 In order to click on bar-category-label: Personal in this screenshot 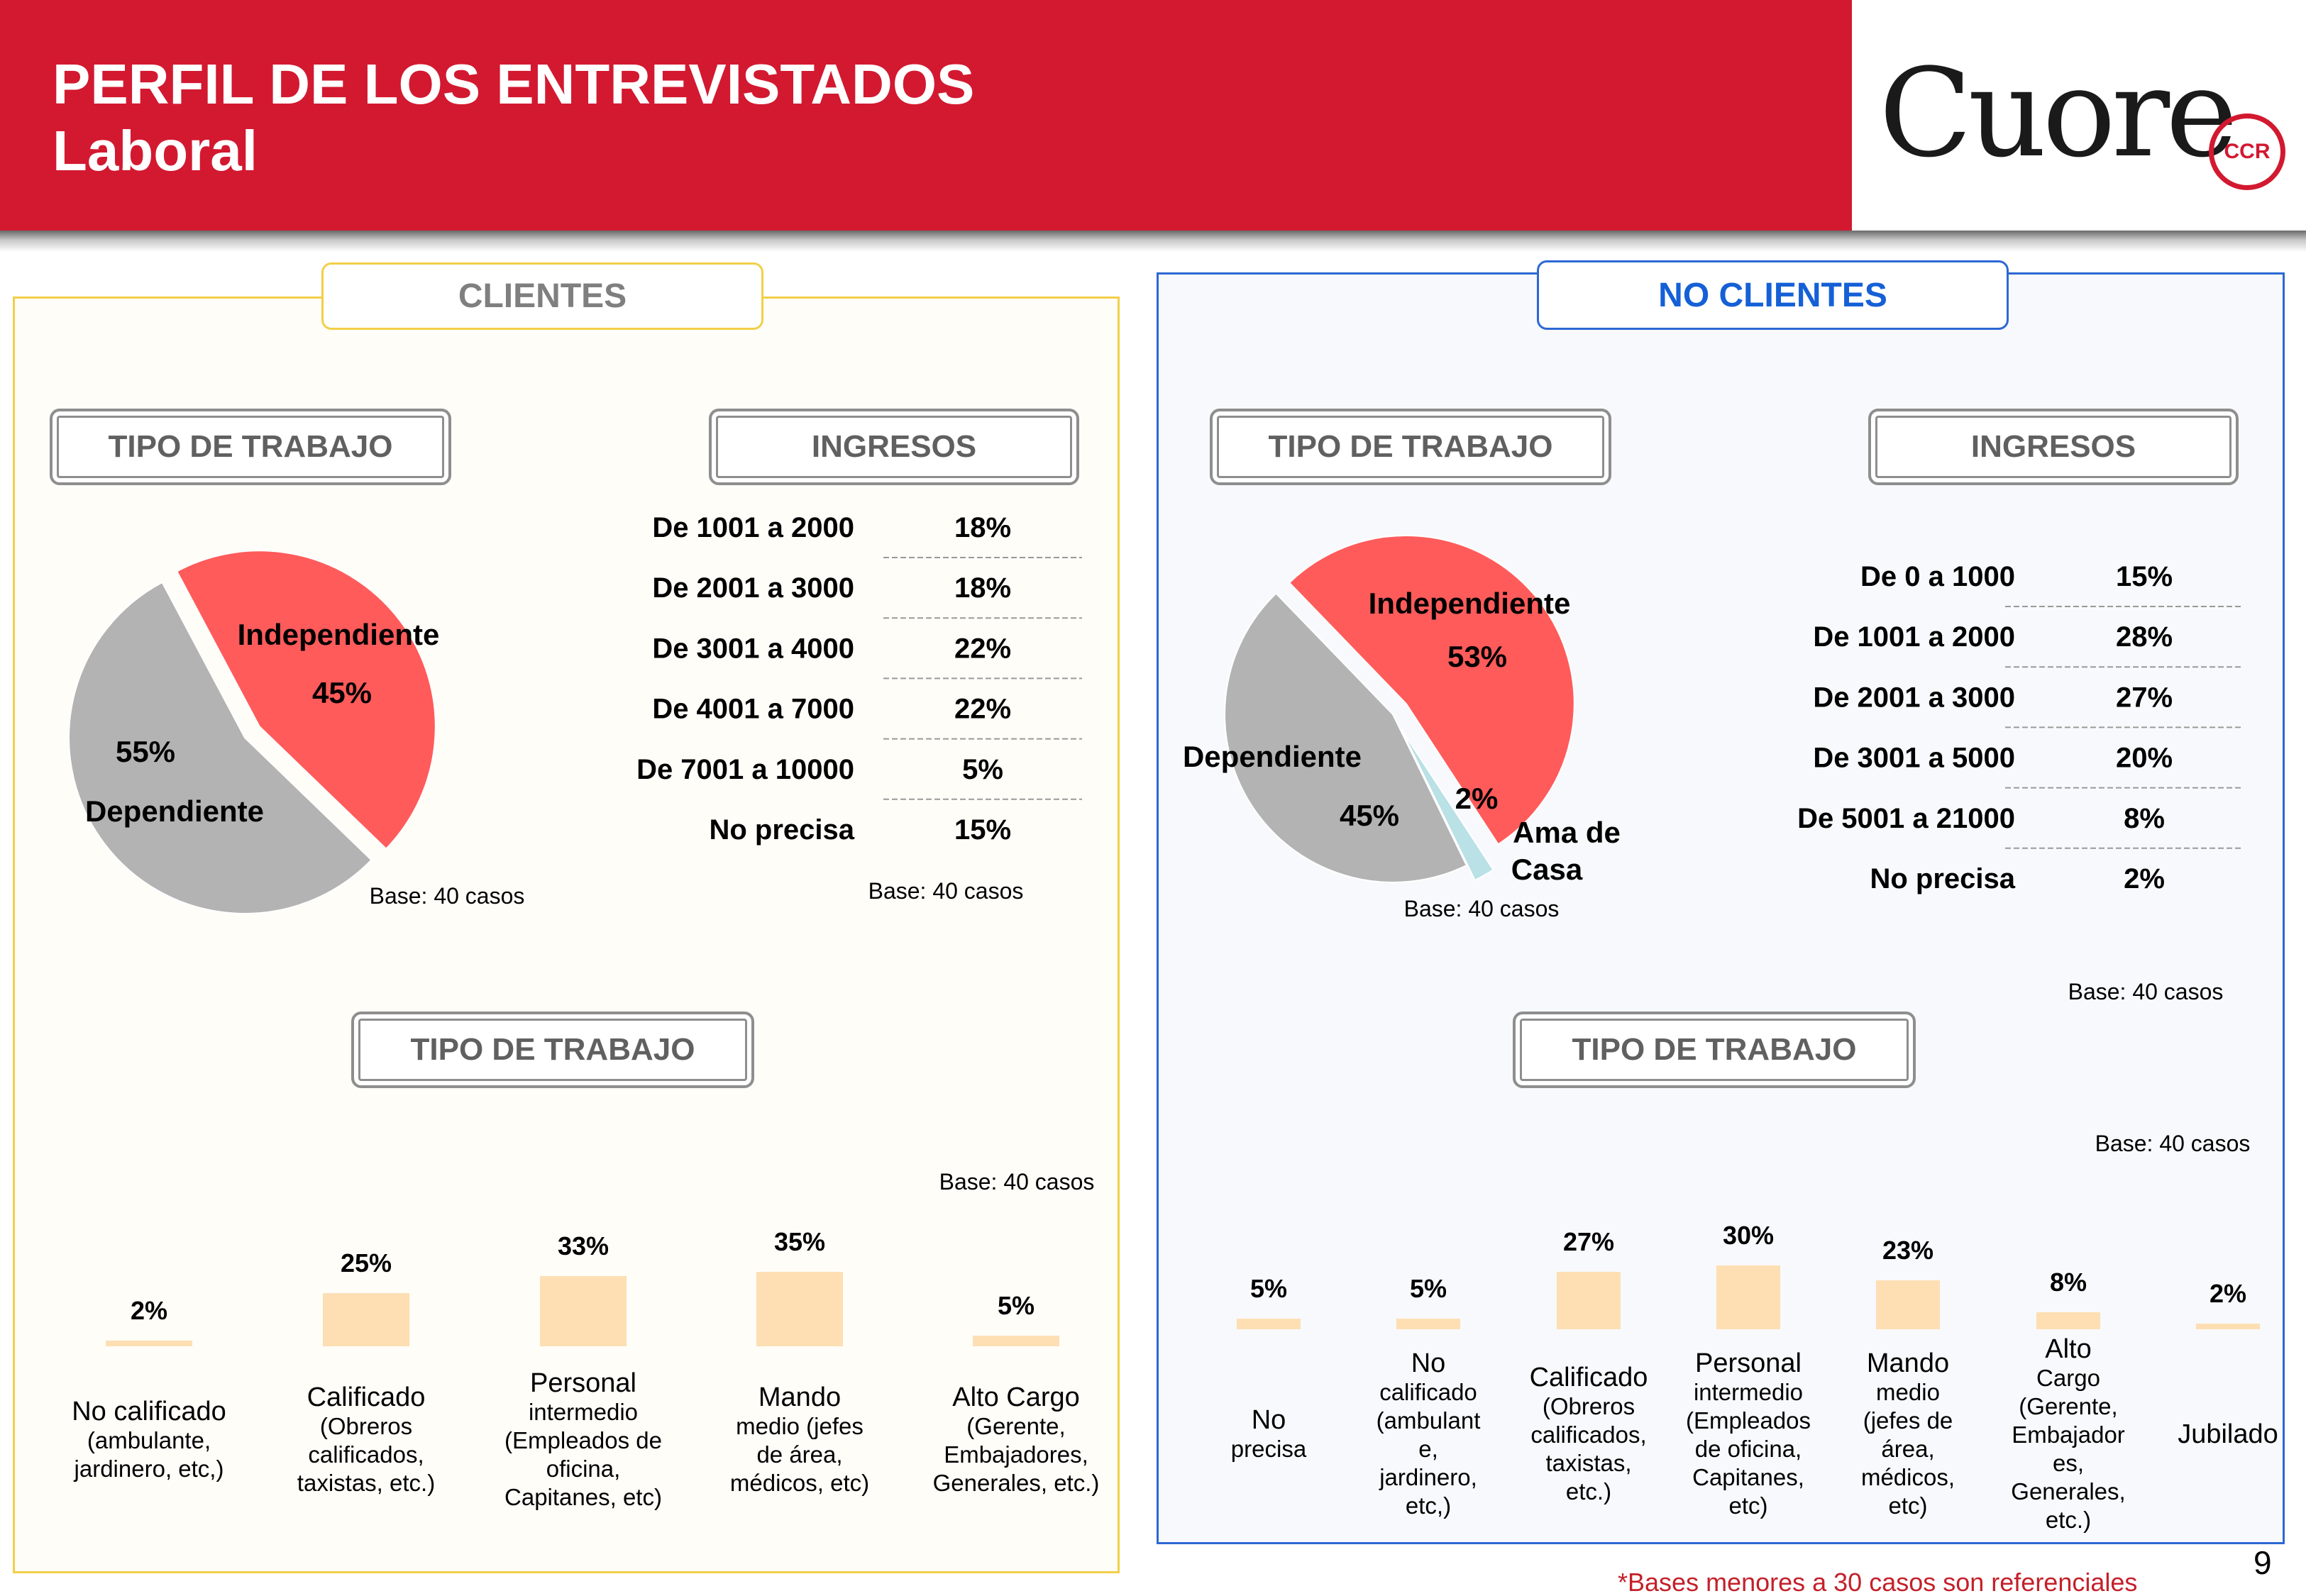, I will do `click(1748, 1363)`.